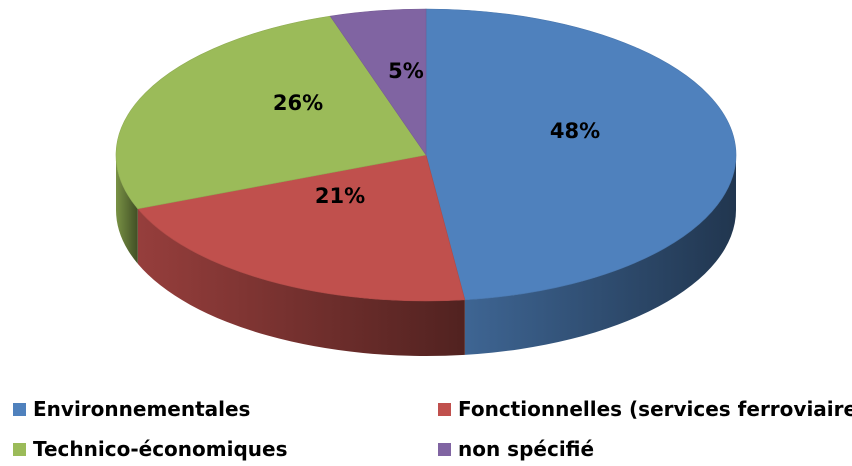  What do you see at coordinates (340, 196) in the screenshot?
I see `data-label-2: 21%` at bounding box center [340, 196].